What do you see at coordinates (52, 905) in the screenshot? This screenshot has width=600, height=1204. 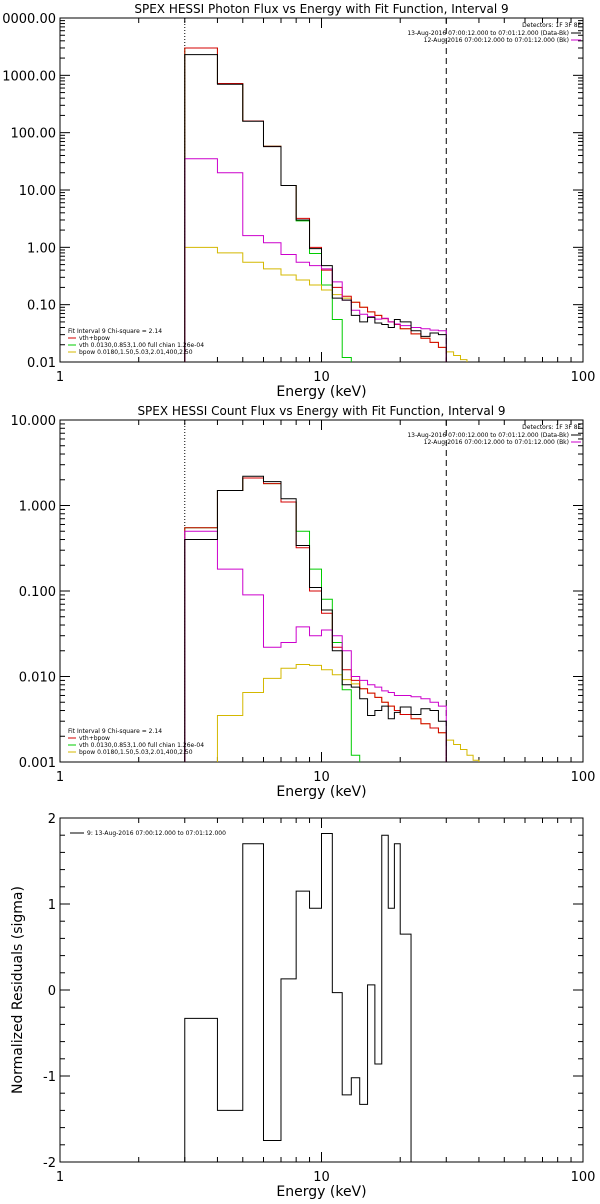 I see `y-tick-label: 1` at bounding box center [52, 905].